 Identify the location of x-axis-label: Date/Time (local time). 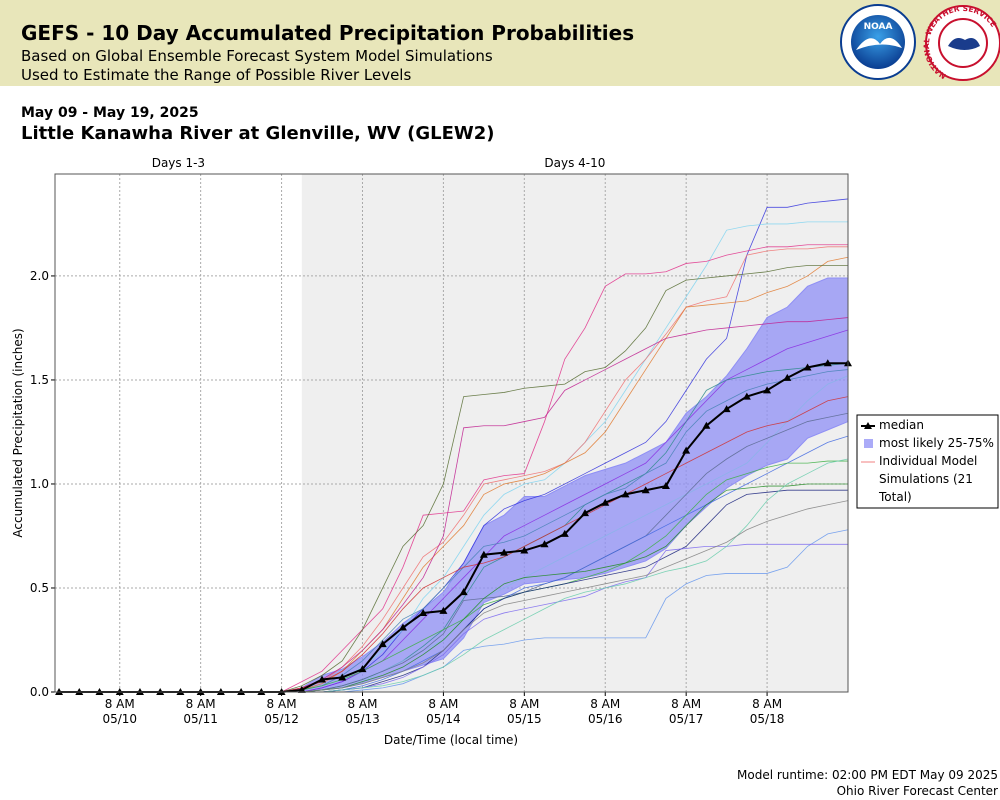
(451, 740).